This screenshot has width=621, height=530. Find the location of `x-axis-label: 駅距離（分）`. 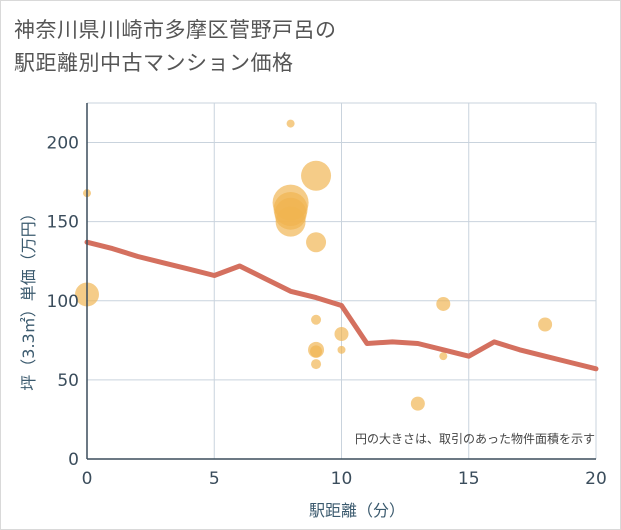

x-axis-label: 駅距離（分） is located at coordinates (357, 510).